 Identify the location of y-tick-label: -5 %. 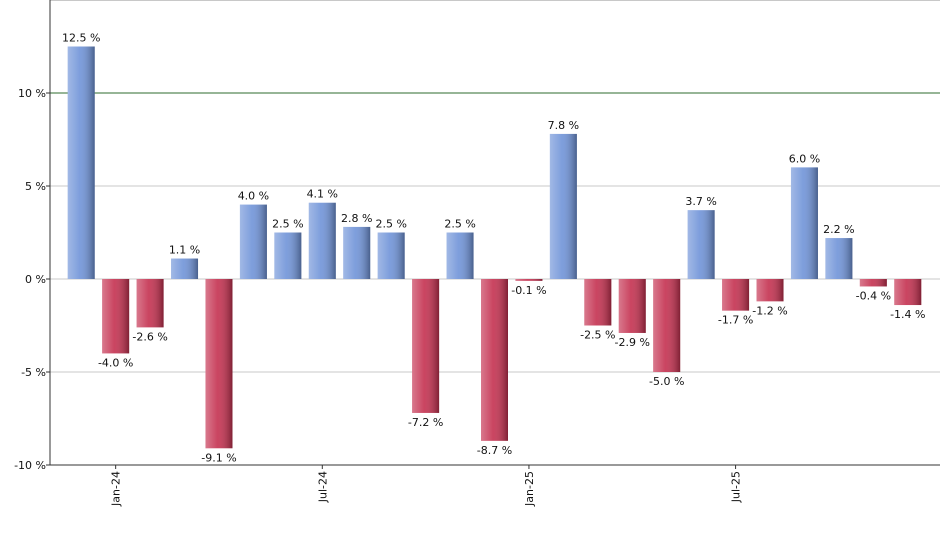
(33, 372).